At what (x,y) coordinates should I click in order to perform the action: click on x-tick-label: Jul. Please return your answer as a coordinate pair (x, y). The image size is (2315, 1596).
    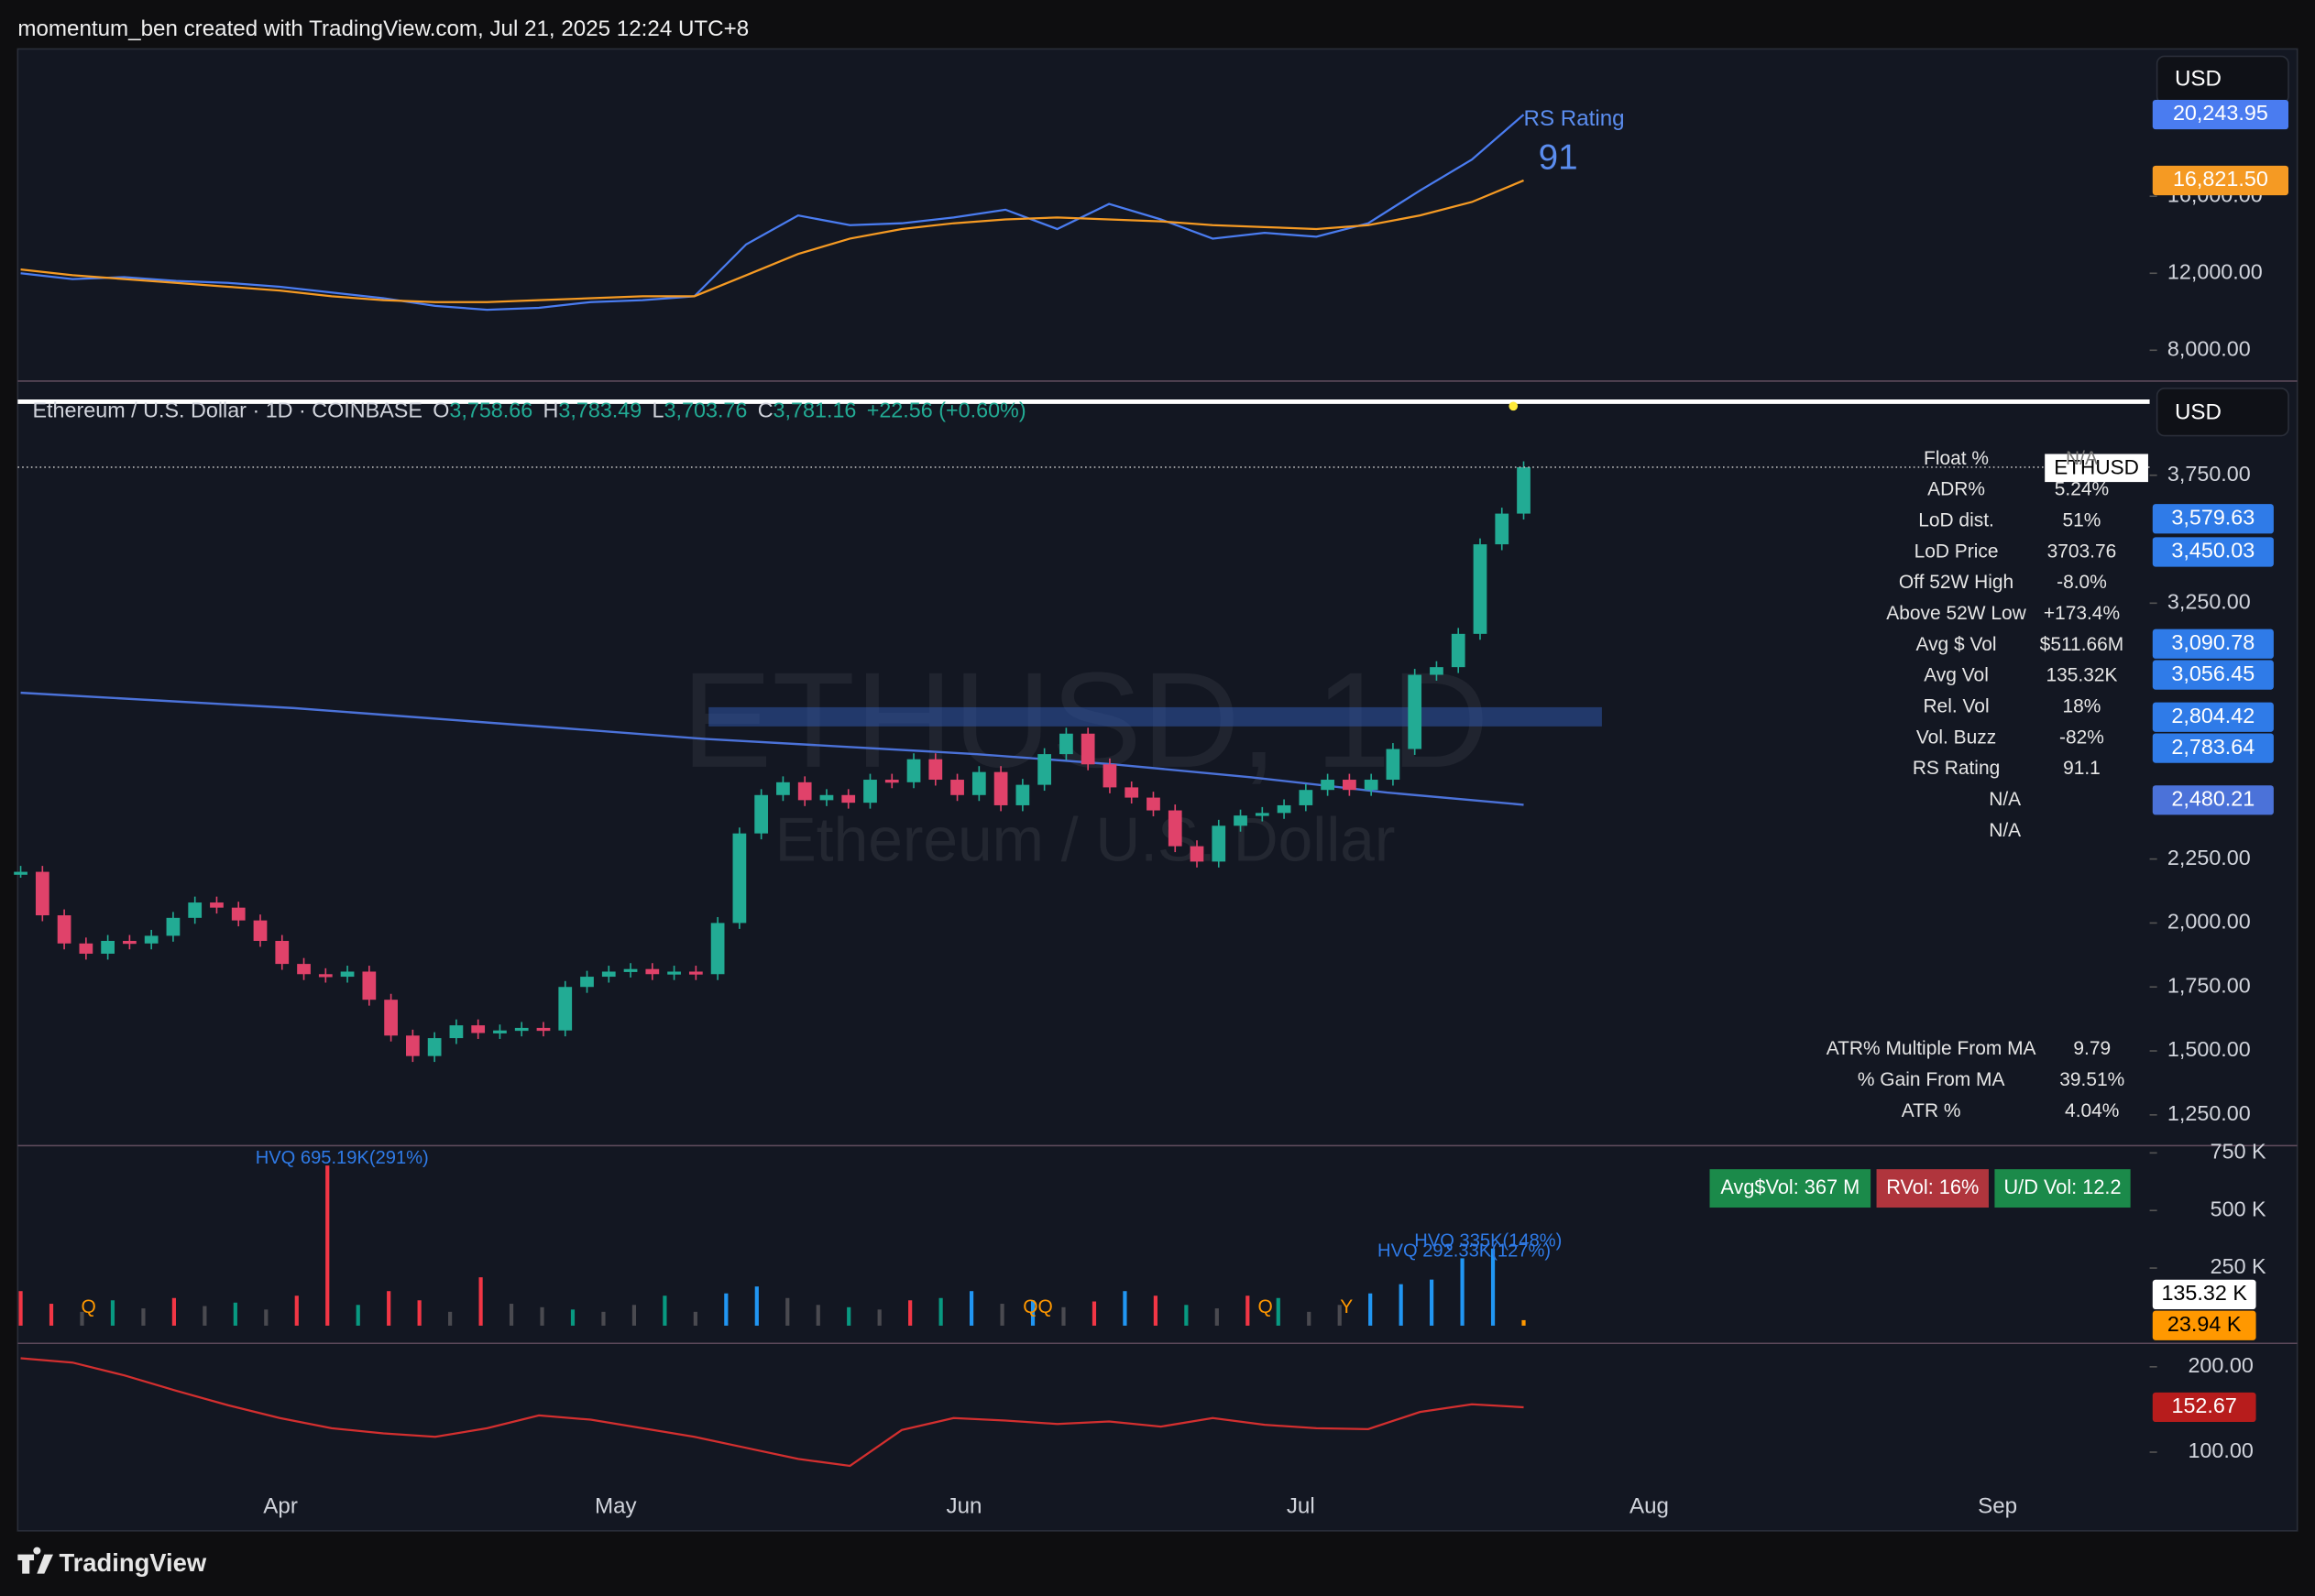
    Looking at the image, I should click on (1301, 1505).